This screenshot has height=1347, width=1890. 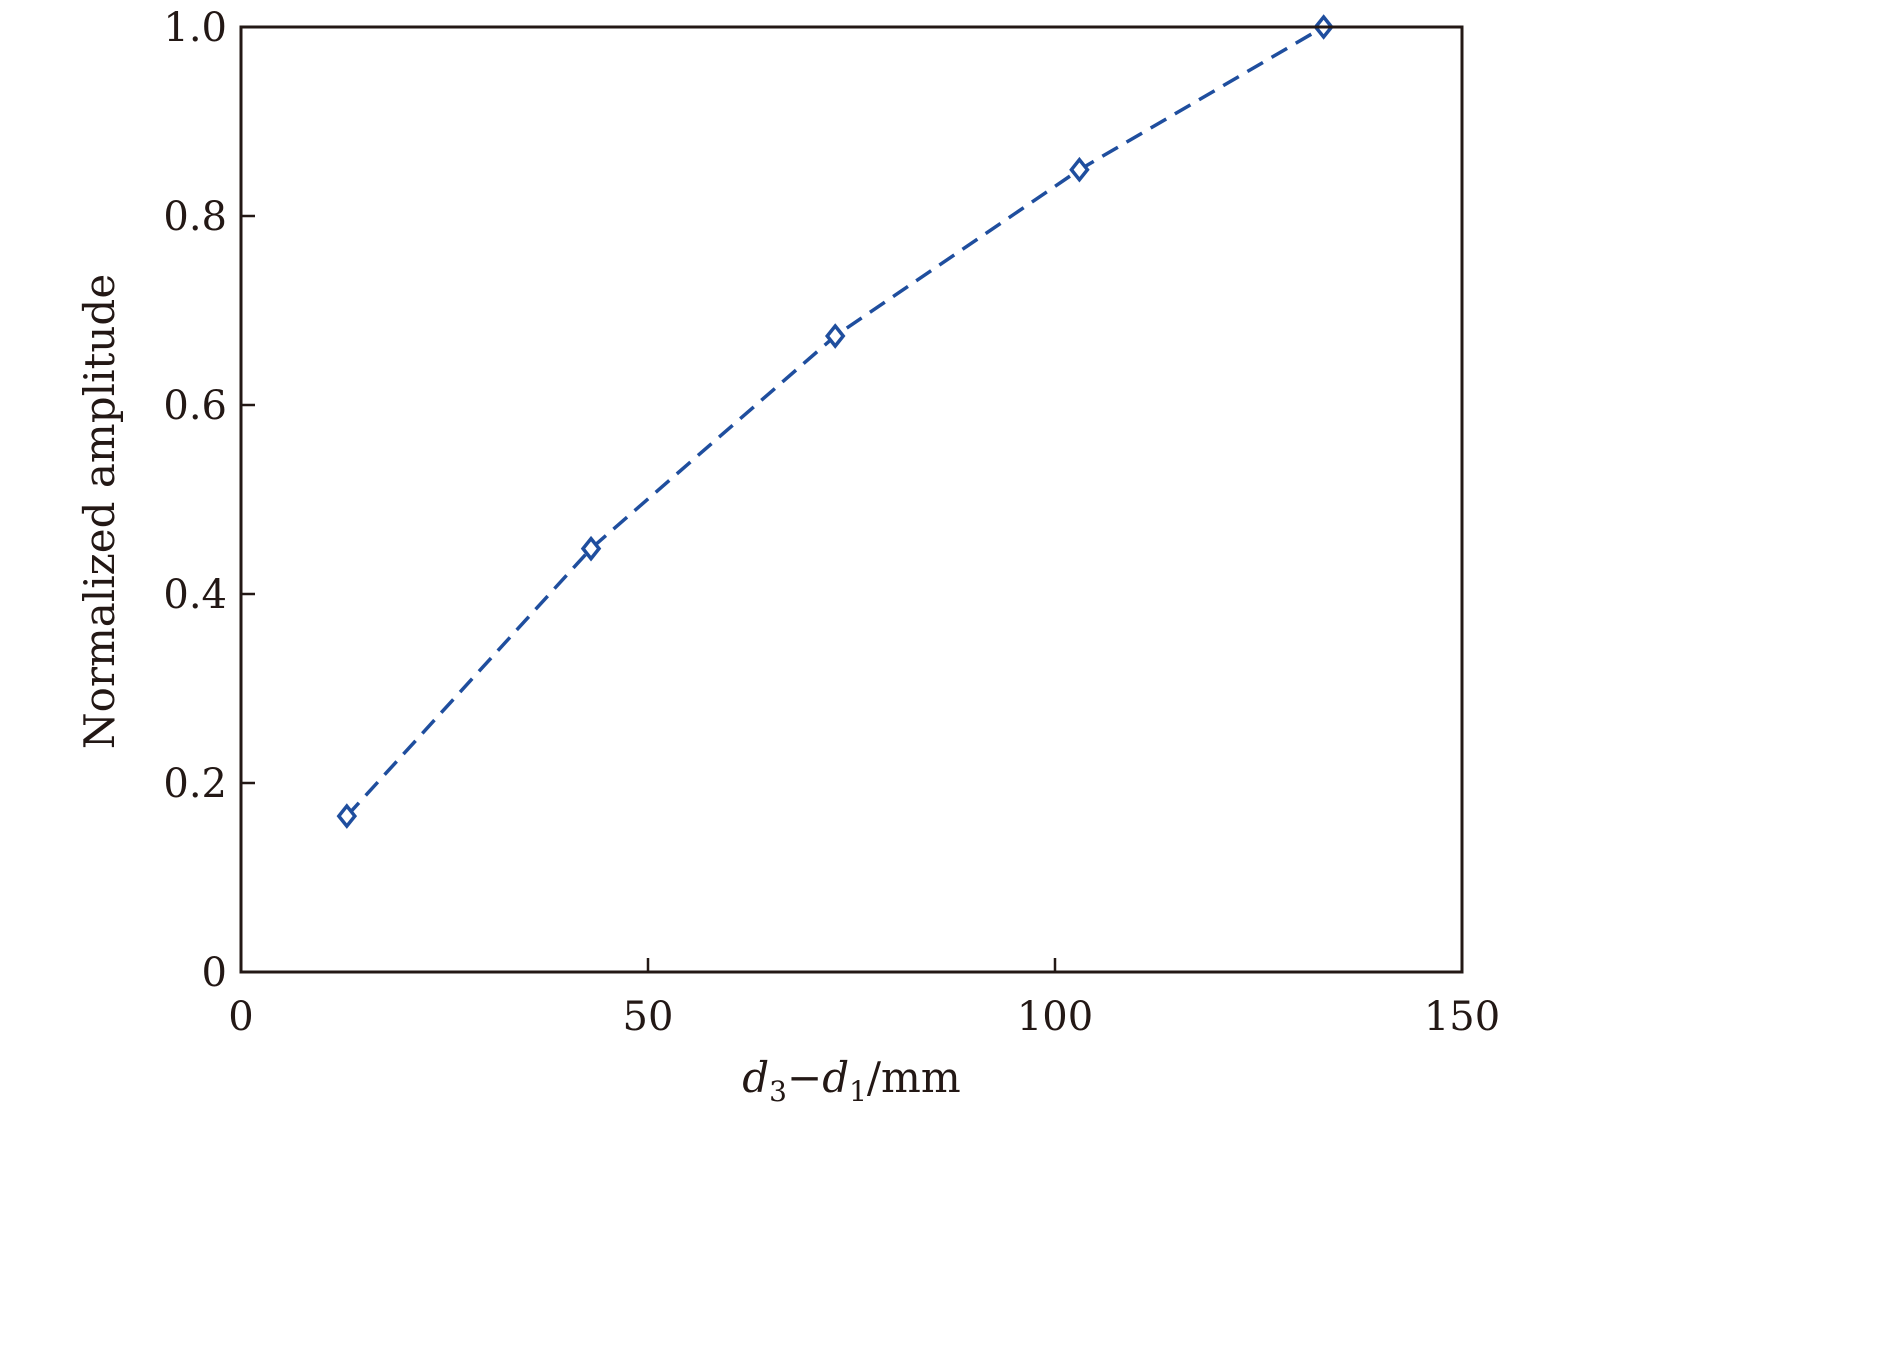 I want to click on x-axis-title-var2: d, so click(x=835, y=1077).